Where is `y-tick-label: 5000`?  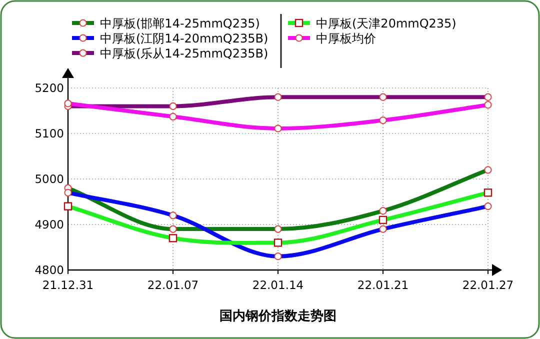
y-tick-label: 5000 is located at coordinates (49, 179).